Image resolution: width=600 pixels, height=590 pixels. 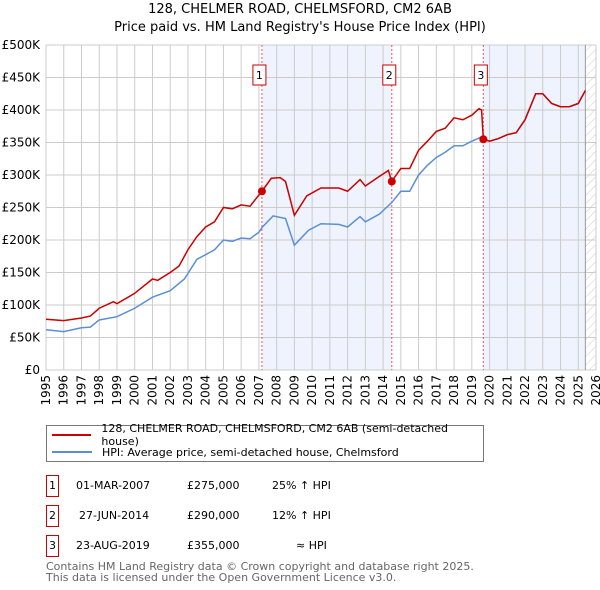 What do you see at coordinates (22, 110) in the screenshot?
I see `y-tick-label: £400K` at bounding box center [22, 110].